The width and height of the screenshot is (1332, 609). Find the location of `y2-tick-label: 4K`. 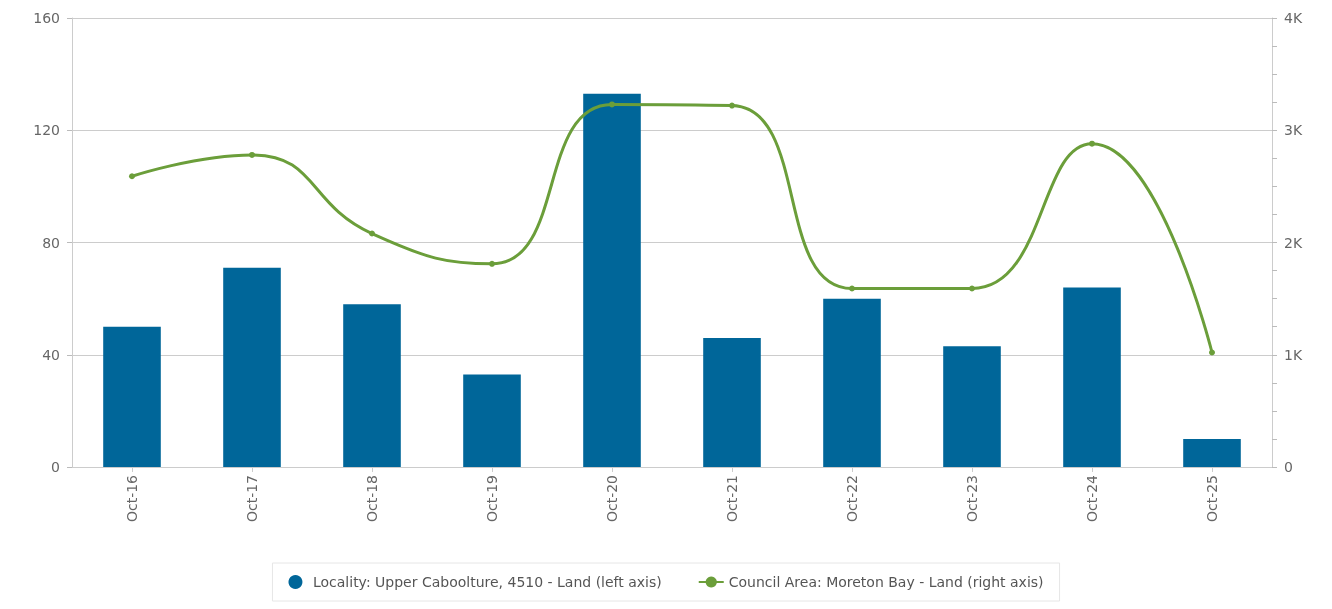

y2-tick-label: 4K is located at coordinates (1293, 18).